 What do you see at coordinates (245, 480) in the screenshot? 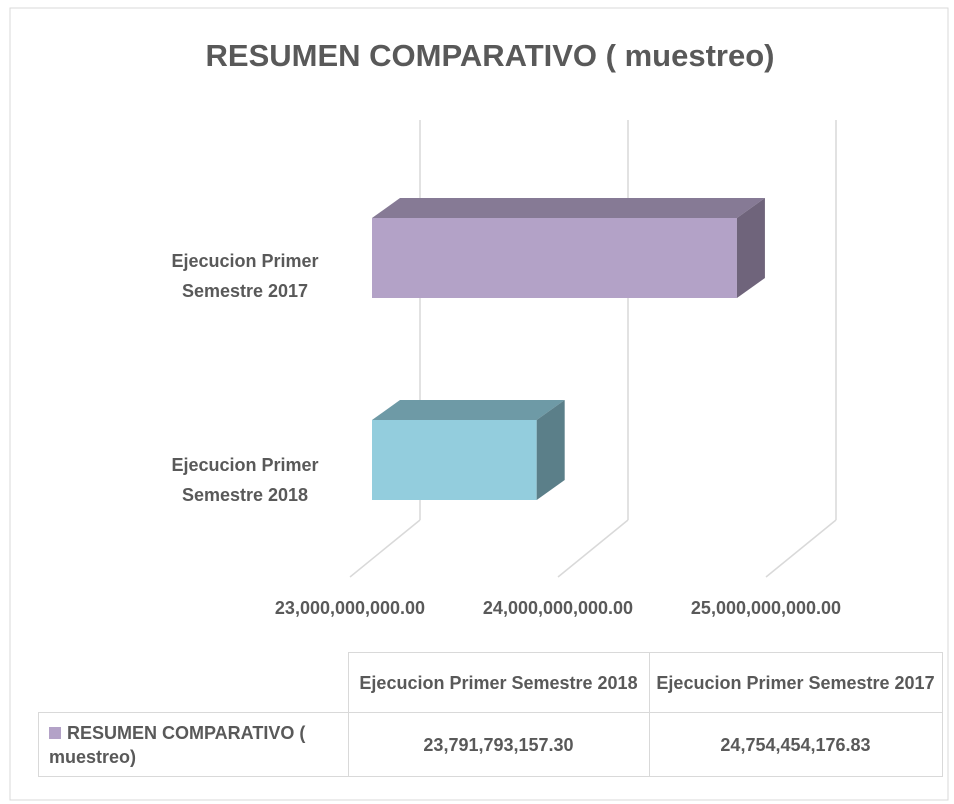
I see `y-tick-label: Ejecucion Primer Semestre 2018` at bounding box center [245, 480].